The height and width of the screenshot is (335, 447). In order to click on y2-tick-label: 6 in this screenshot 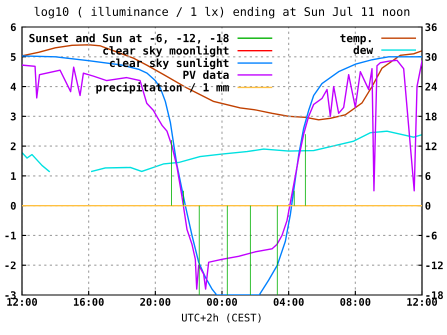, I will do `click(427, 176)`.